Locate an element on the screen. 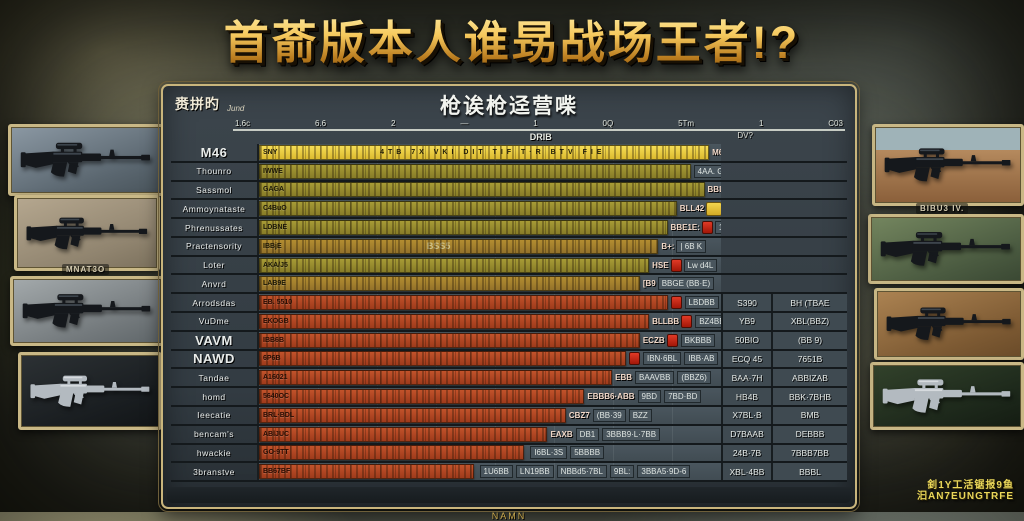 This screenshot has width=1024, height=521. stat-bar: SNY 4TB 7X VKI DIT TIF T·R BTV FIE is located at coordinates (484, 152).